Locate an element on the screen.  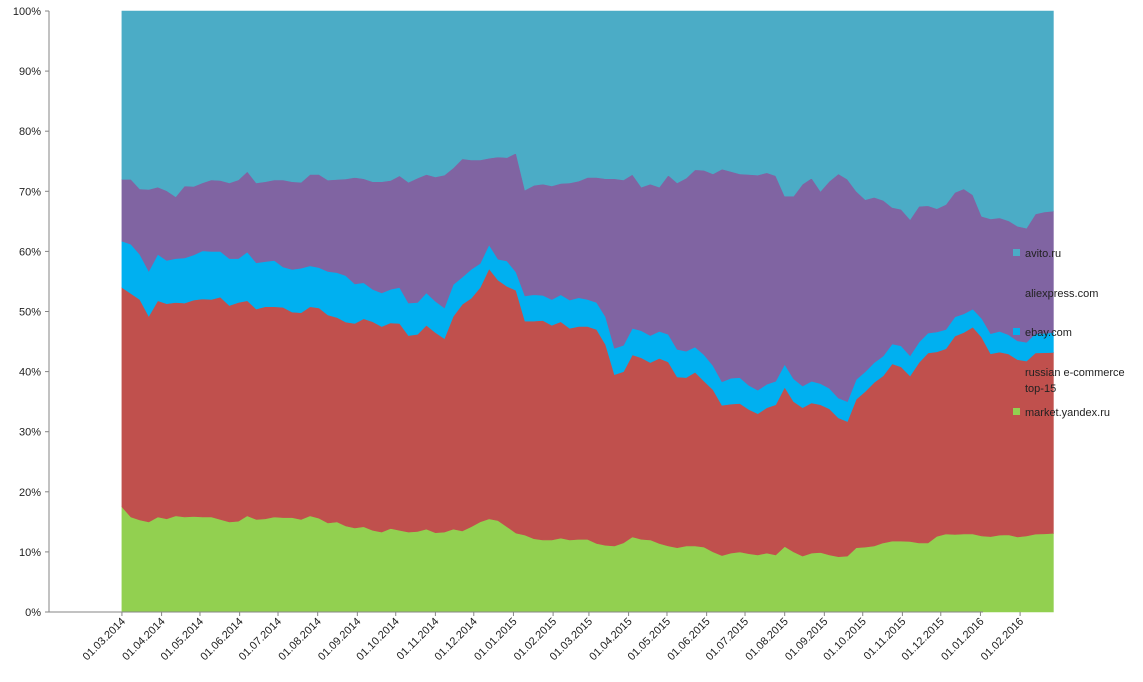
y-tick-label: 90% is located at coordinates (30, 72).